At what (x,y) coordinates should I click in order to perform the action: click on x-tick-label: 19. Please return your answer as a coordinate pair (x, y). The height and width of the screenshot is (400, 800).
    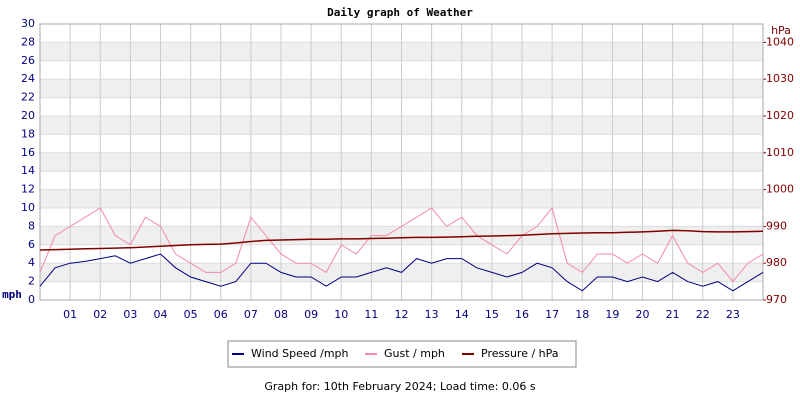
    Looking at the image, I should click on (612, 314).